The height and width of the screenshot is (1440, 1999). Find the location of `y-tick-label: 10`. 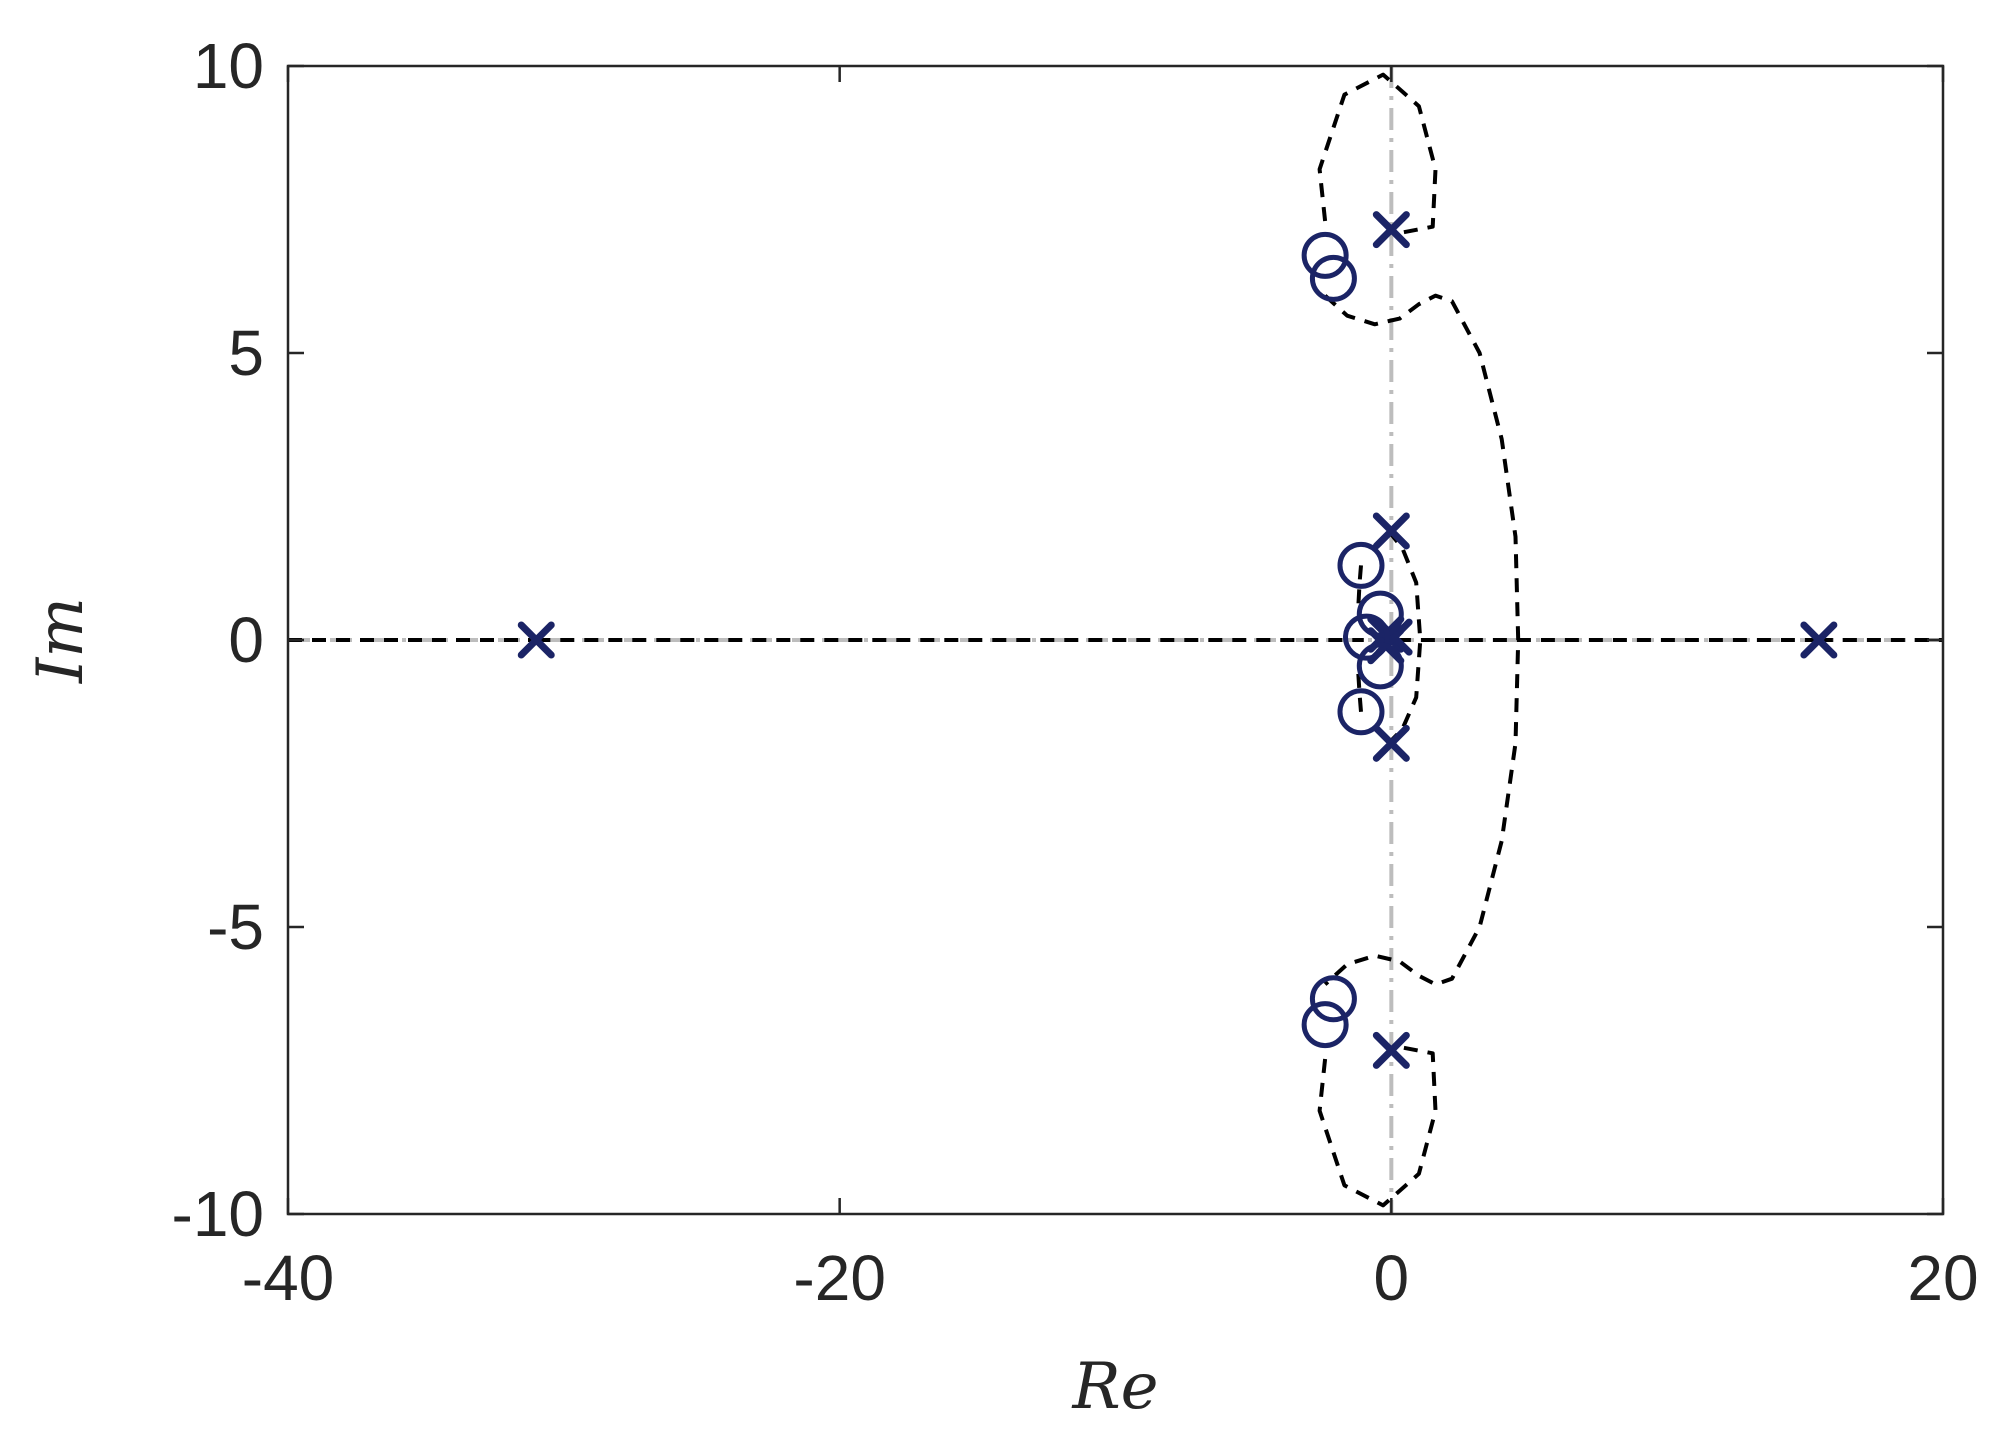

y-tick-label: 10 is located at coordinates (228, 66).